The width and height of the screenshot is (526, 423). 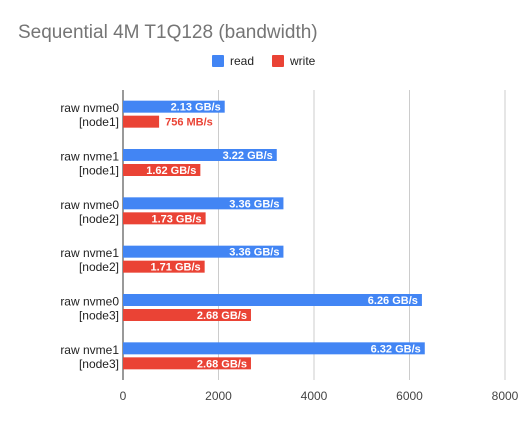 I want to click on x-axis-ticks: 0 2000 4000 6000 8000, so click(x=319, y=396).